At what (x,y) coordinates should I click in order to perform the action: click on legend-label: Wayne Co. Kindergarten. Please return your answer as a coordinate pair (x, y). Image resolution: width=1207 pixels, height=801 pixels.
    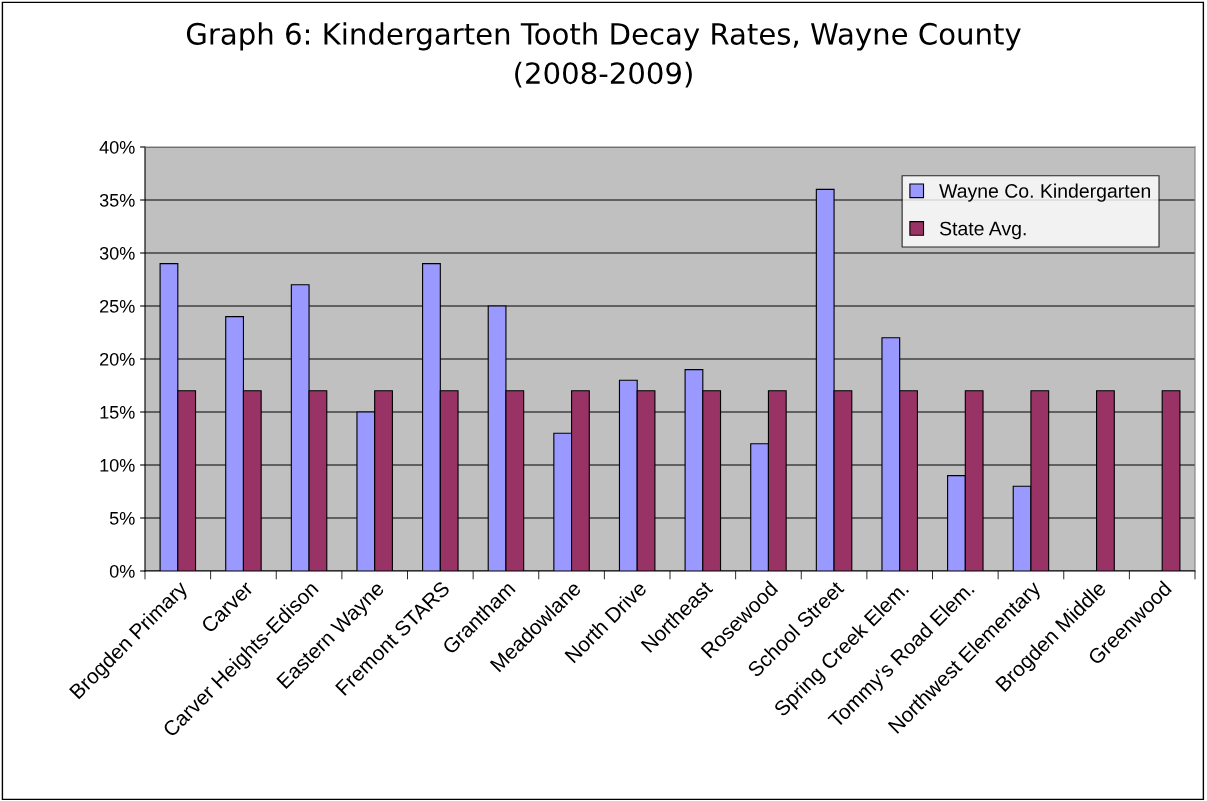
    Looking at the image, I should click on (1044, 192).